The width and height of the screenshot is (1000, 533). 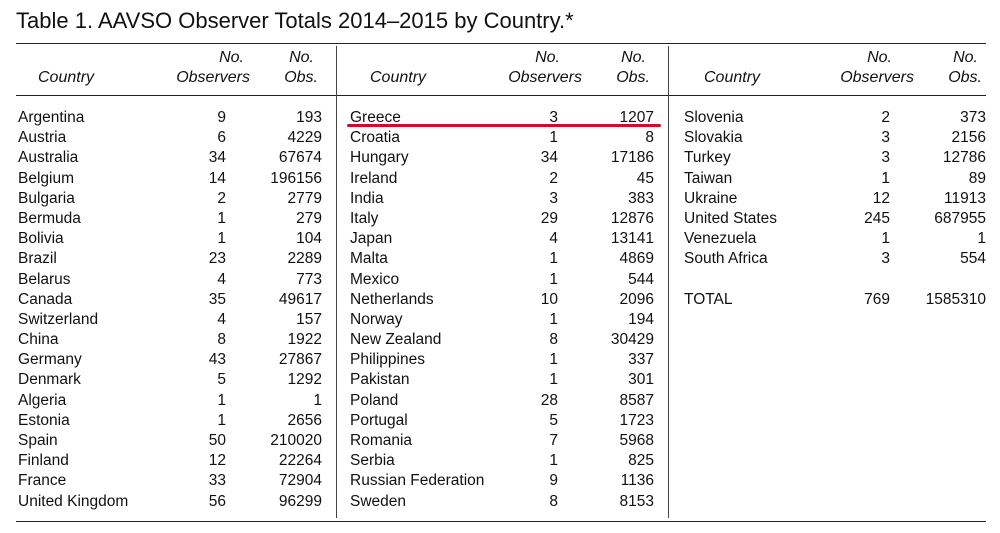 I want to click on table-row: Algeria 1 1, so click(x=170, y=401).